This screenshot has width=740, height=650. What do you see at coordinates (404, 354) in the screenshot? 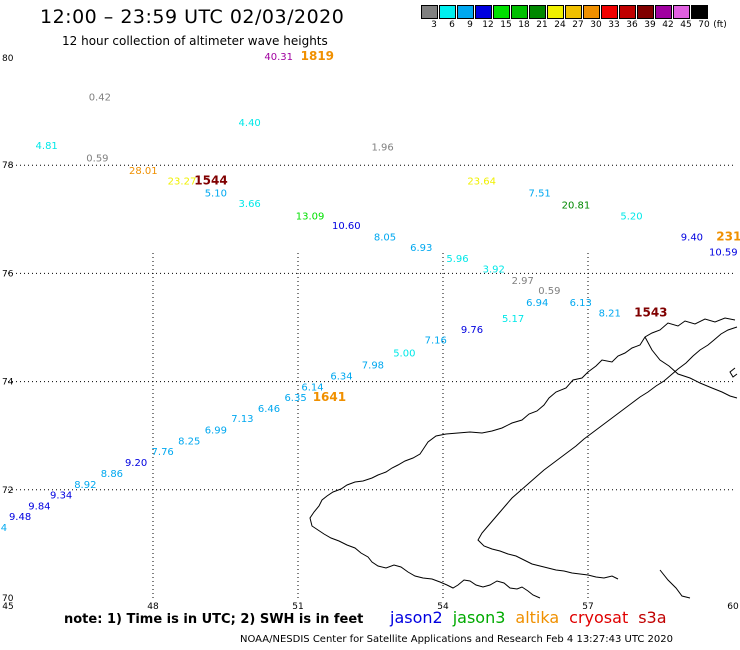
I see `wave-height-point: 5.00` at bounding box center [404, 354].